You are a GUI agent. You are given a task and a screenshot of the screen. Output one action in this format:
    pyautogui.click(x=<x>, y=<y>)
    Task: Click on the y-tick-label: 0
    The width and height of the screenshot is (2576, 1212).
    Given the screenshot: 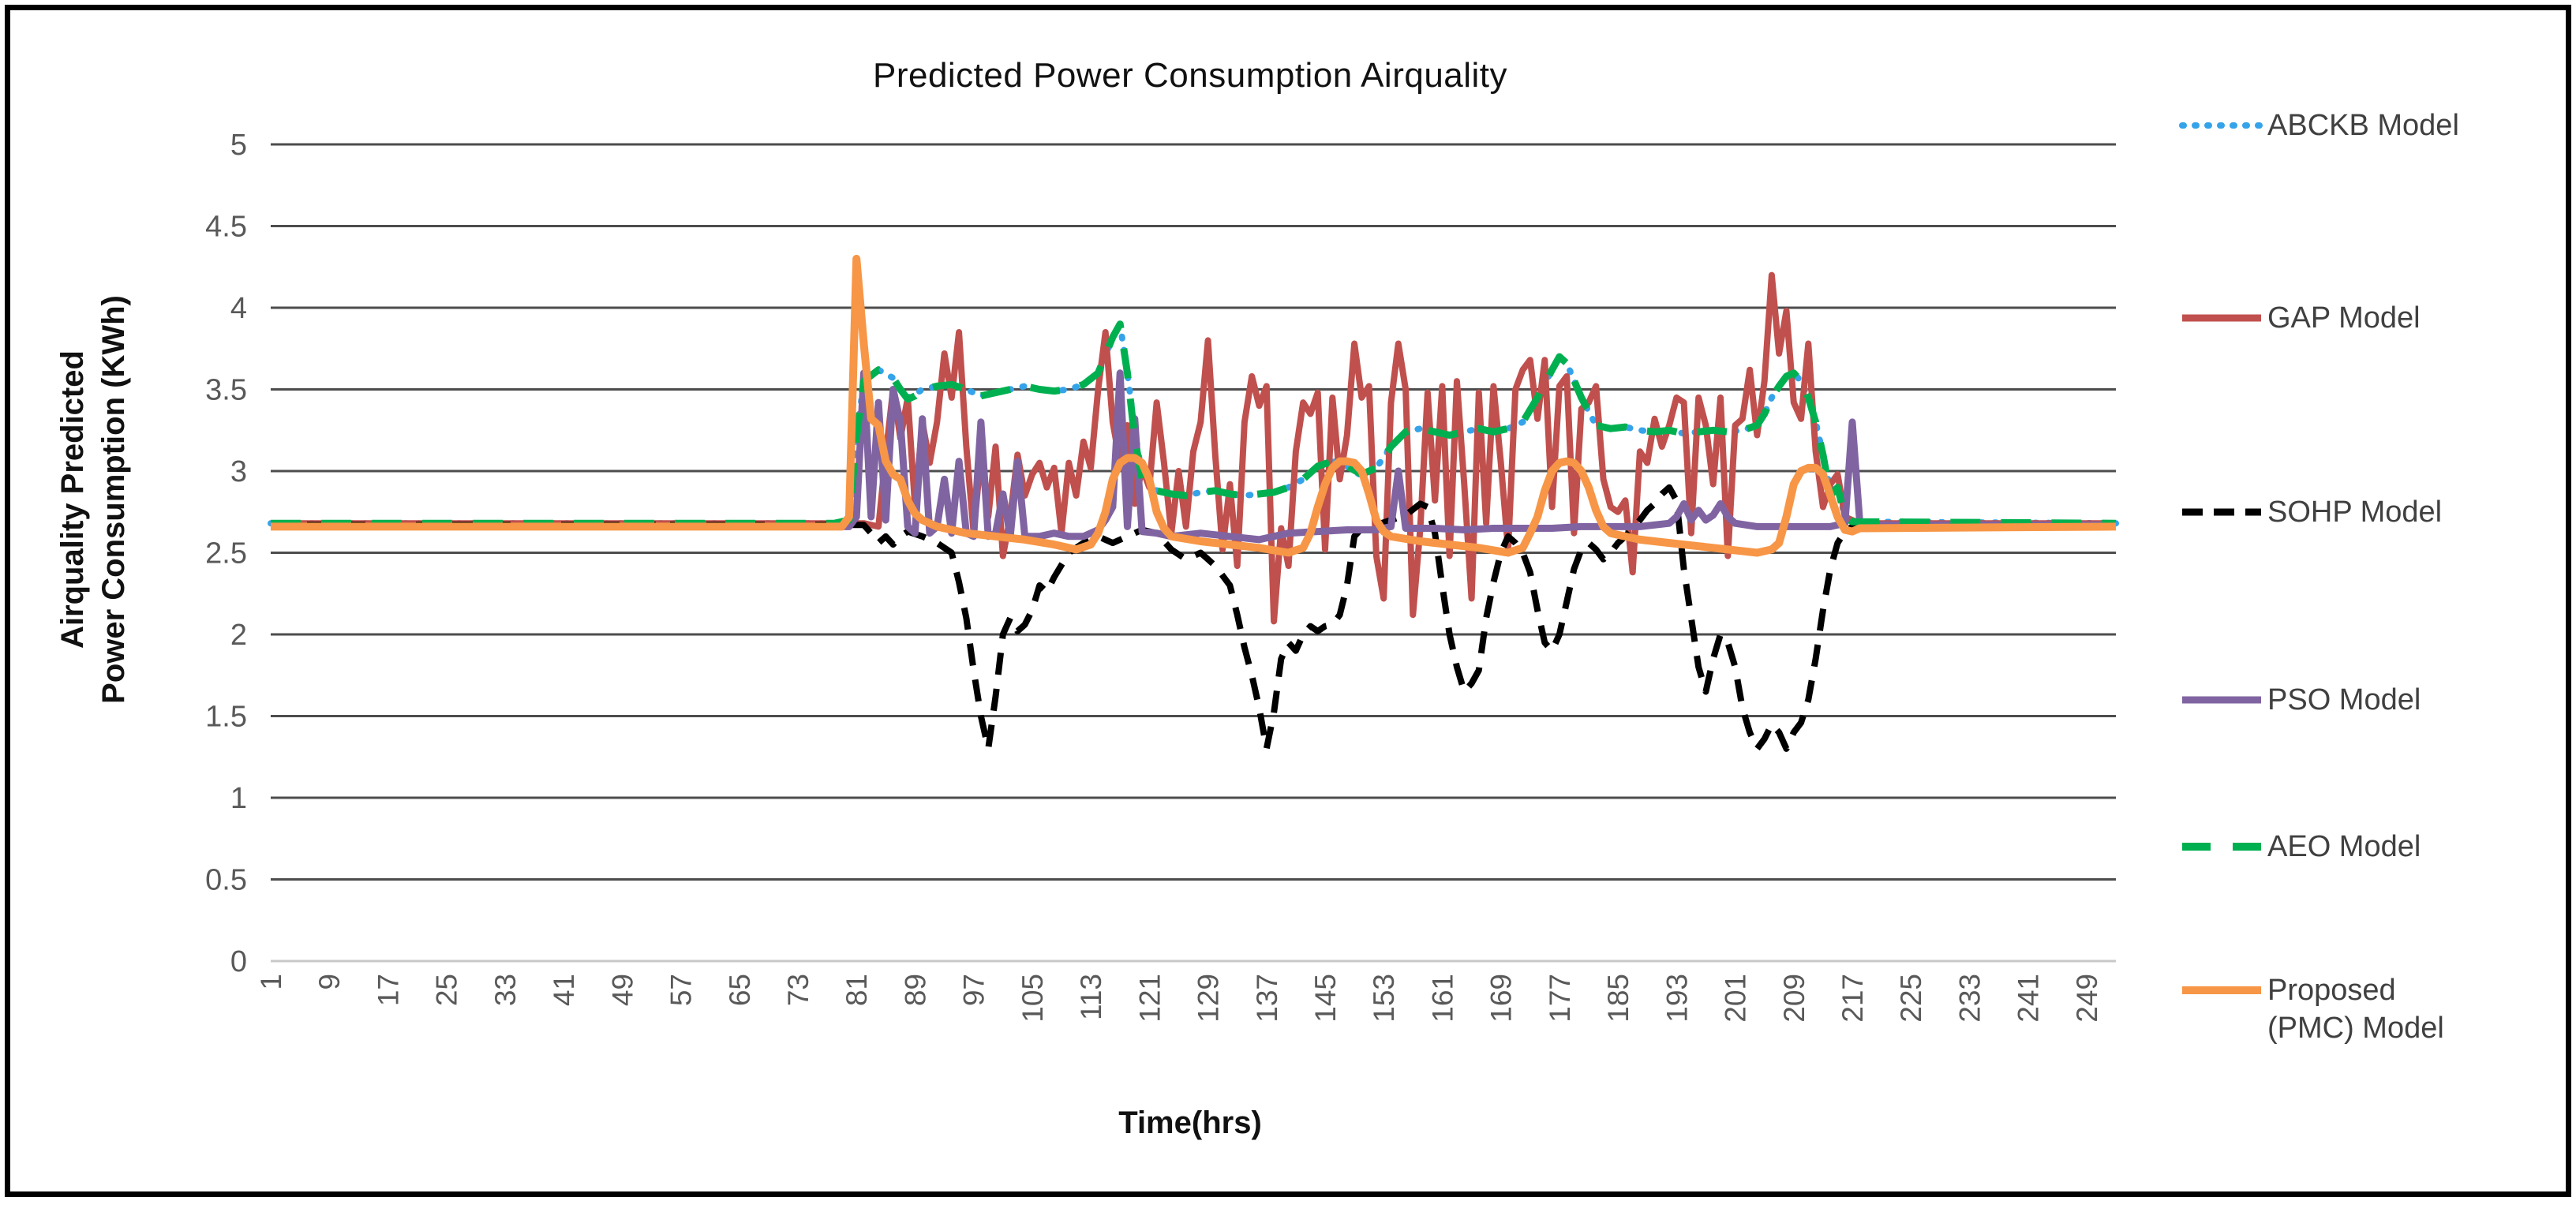 What is the action you would take?
    pyautogui.click(x=238, y=961)
    